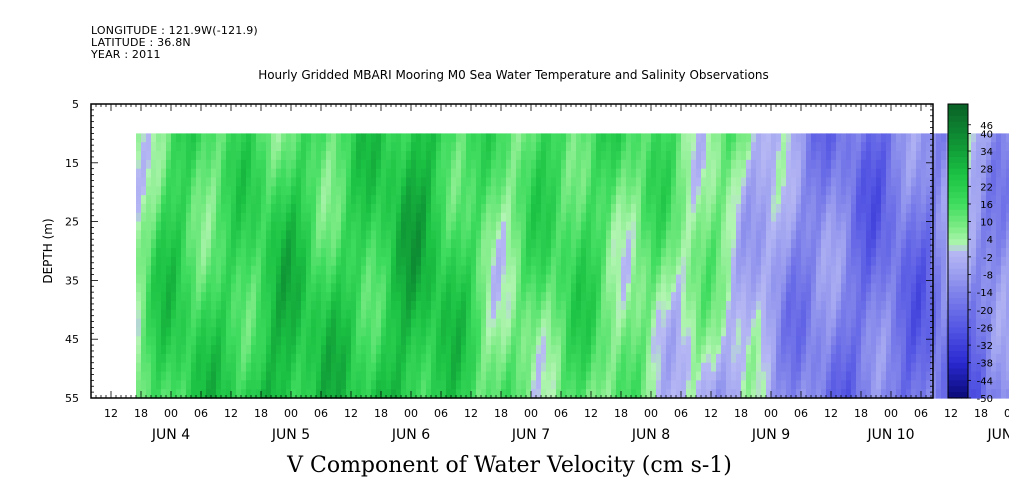 Image resolution: width=1009 pixels, height=504 pixels. Describe the element at coordinates (174, 30) in the screenshot. I see `longitude-label: LONGITUDE : 121.9W(-121.9)` at that location.